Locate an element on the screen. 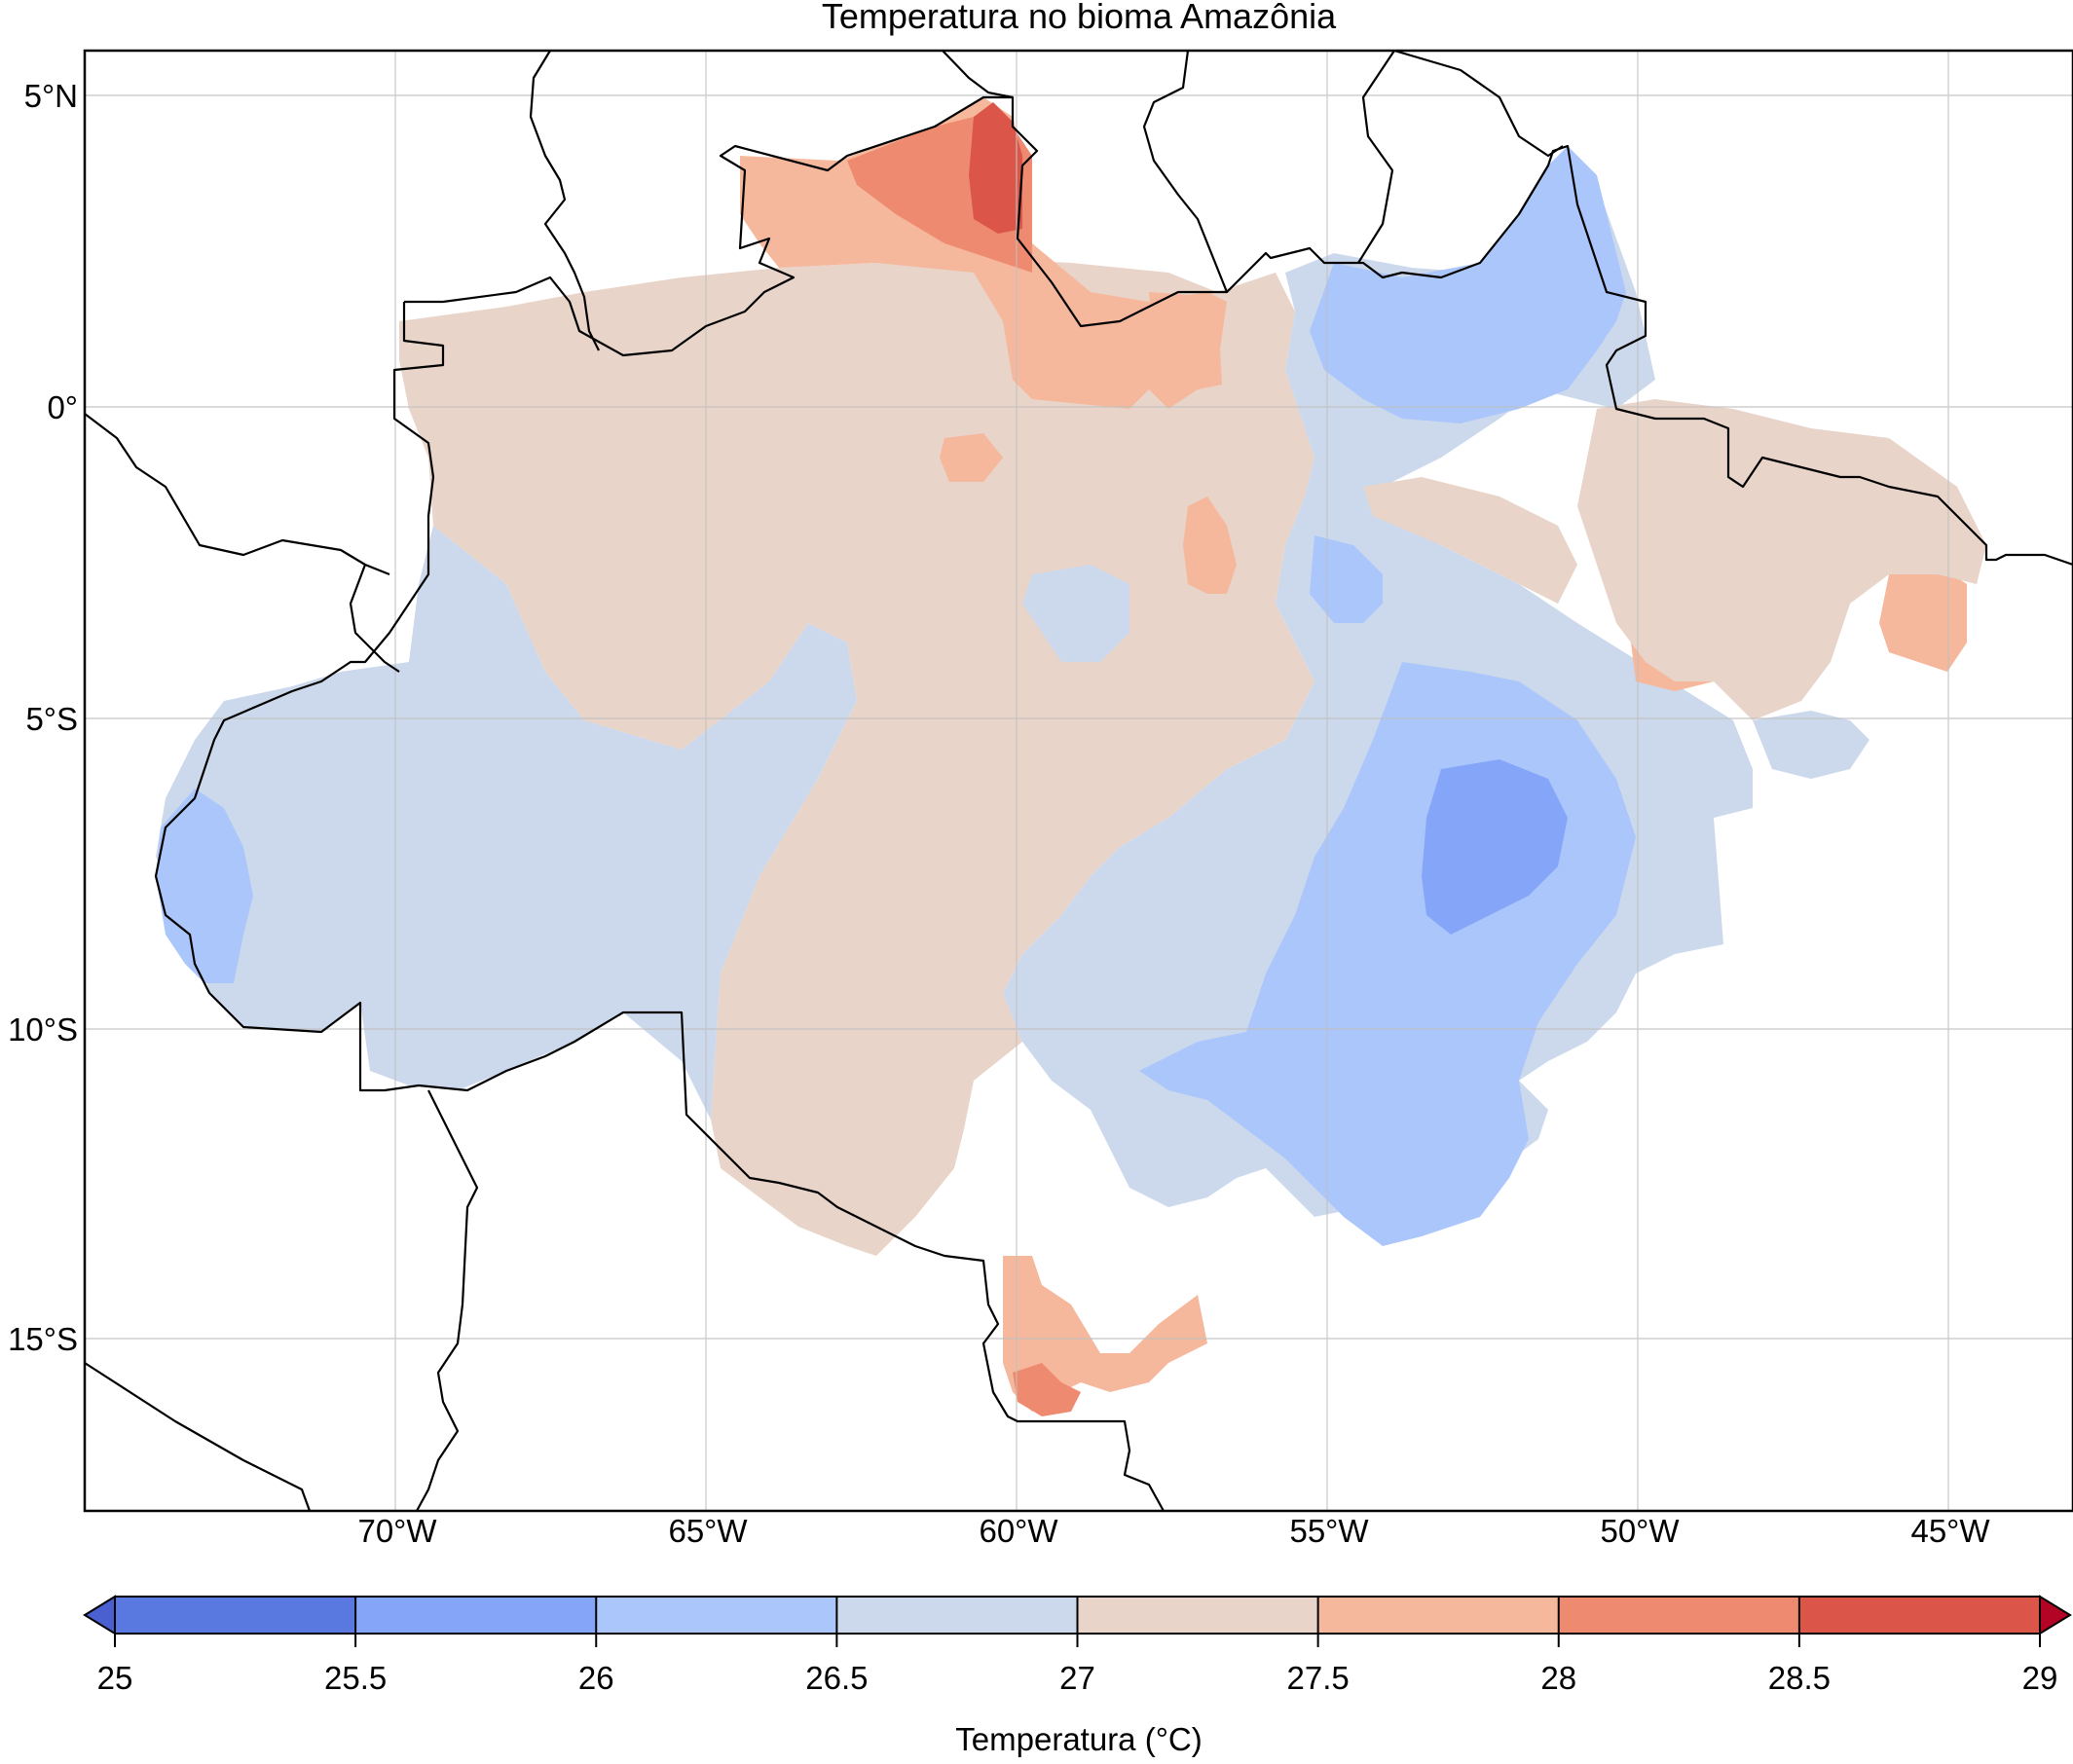 The height and width of the screenshot is (1764, 2073). colorbar-tick-label: 25.5 is located at coordinates (355, 1678).